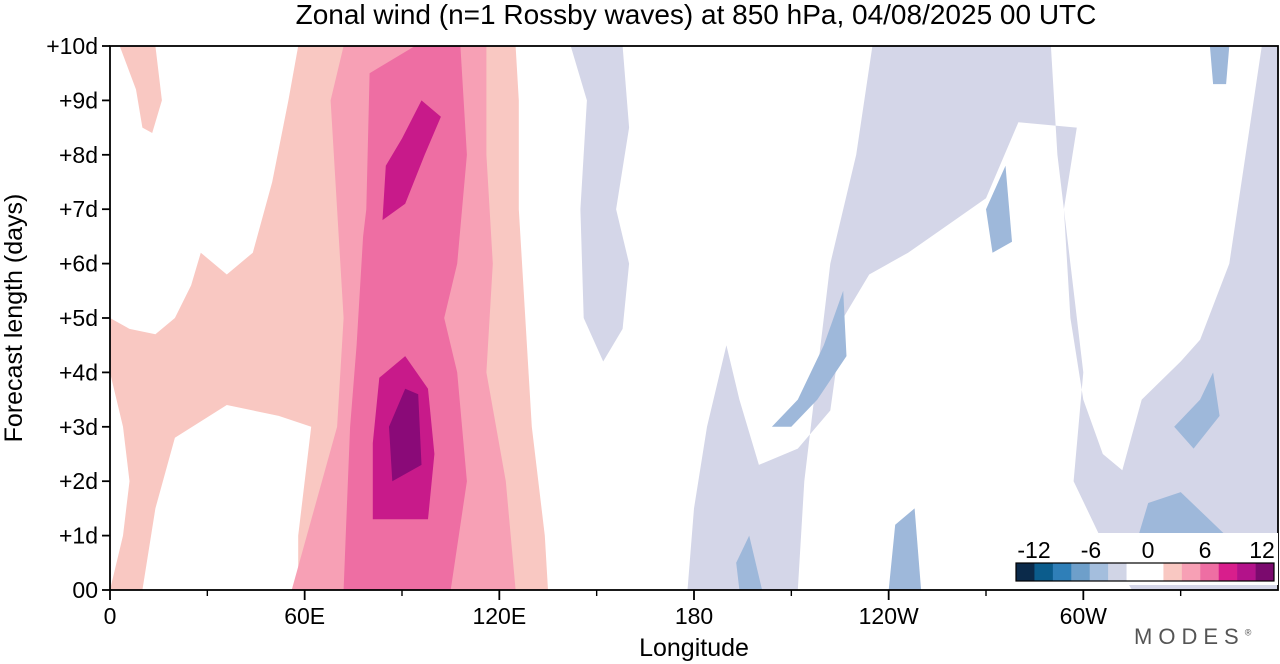 The width and height of the screenshot is (1280, 664). I want to click on colorbar-label: -6, so click(1091, 550).